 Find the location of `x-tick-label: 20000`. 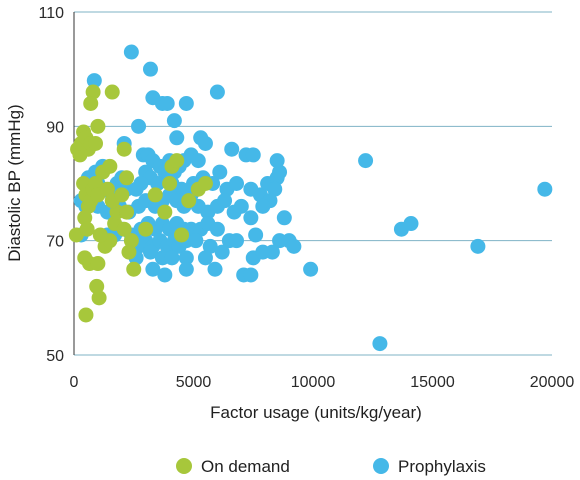

x-tick-label: 20000 is located at coordinates (552, 382).